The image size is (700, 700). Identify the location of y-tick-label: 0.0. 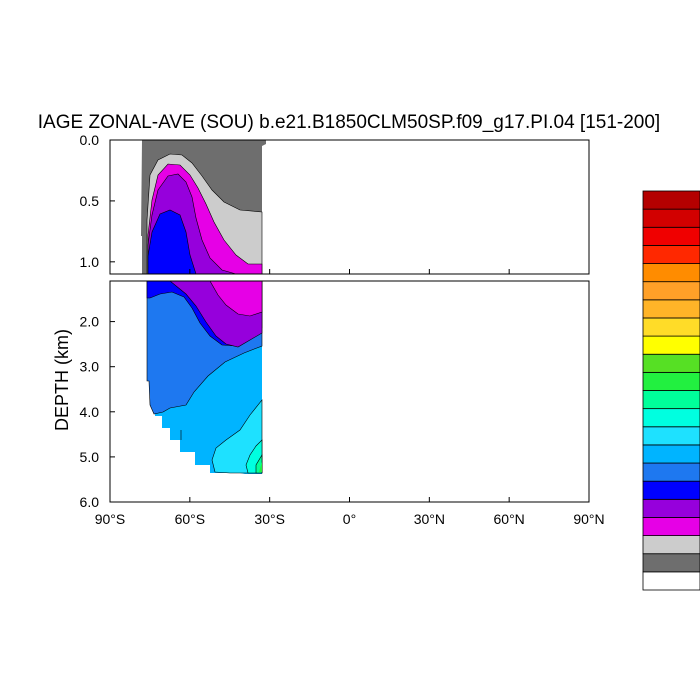
(90, 140).